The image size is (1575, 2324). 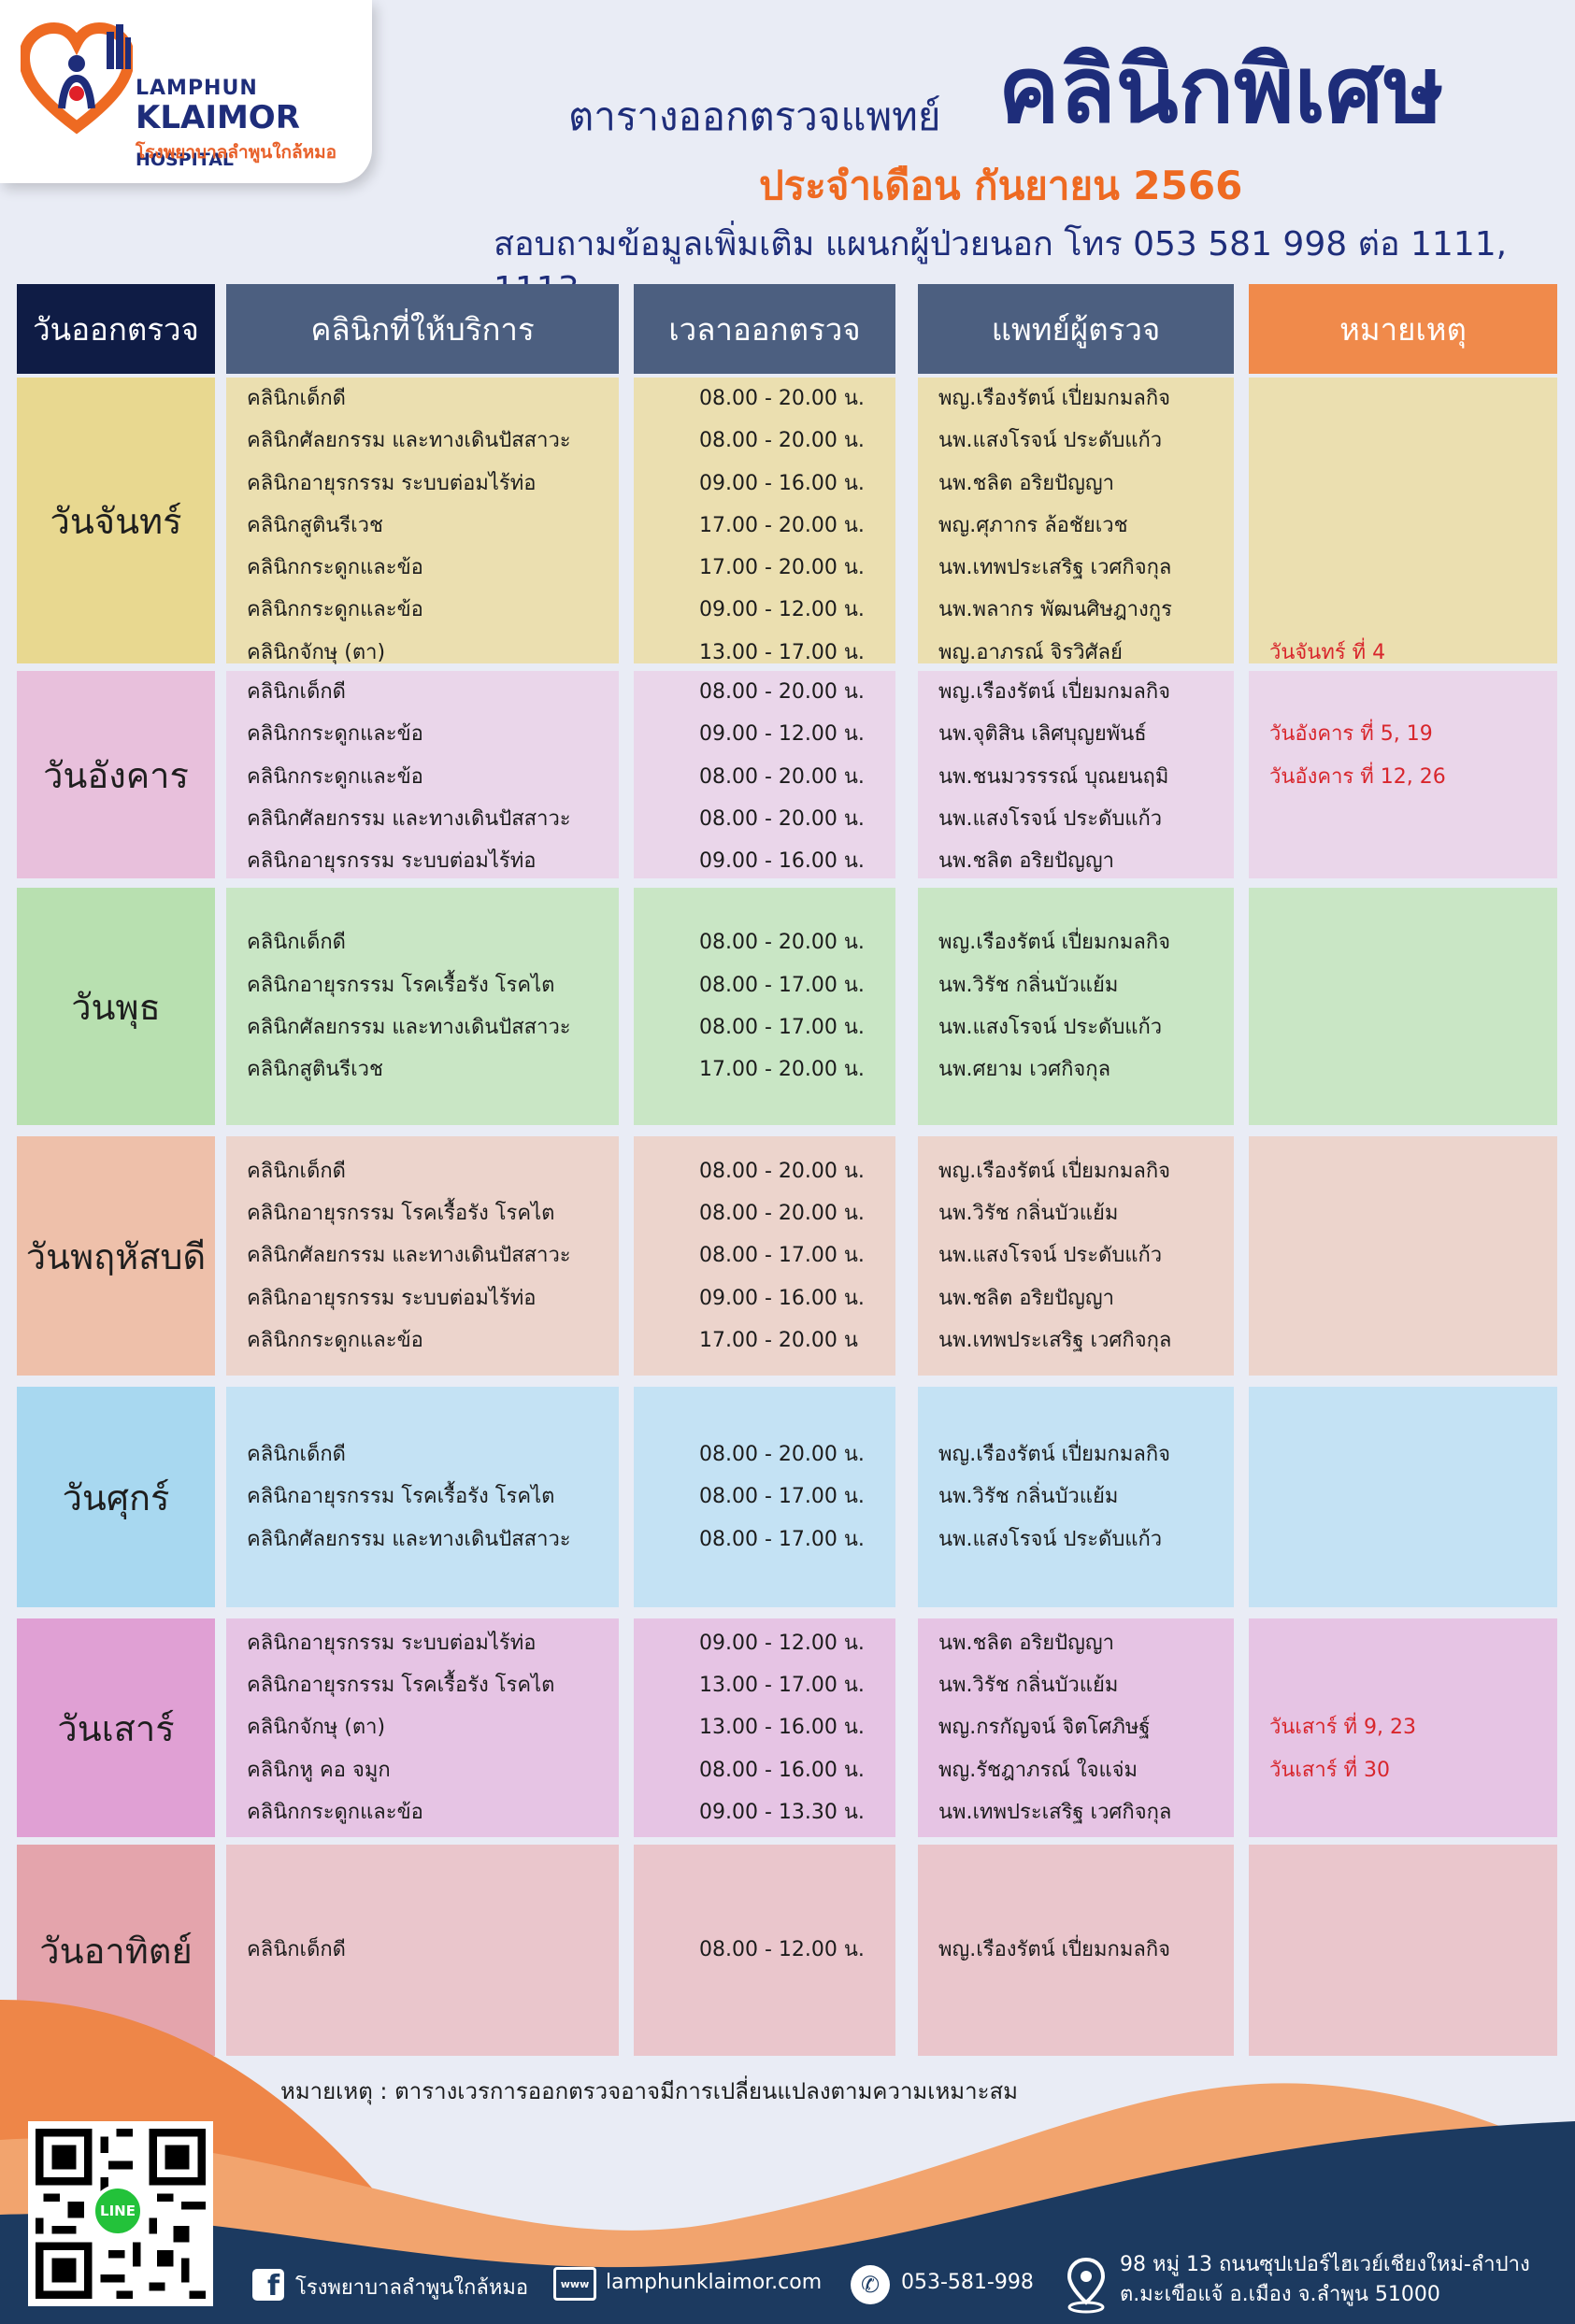 I want to click on time-text: 08.00 - 16.00 น., so click(x=782, y=1770).